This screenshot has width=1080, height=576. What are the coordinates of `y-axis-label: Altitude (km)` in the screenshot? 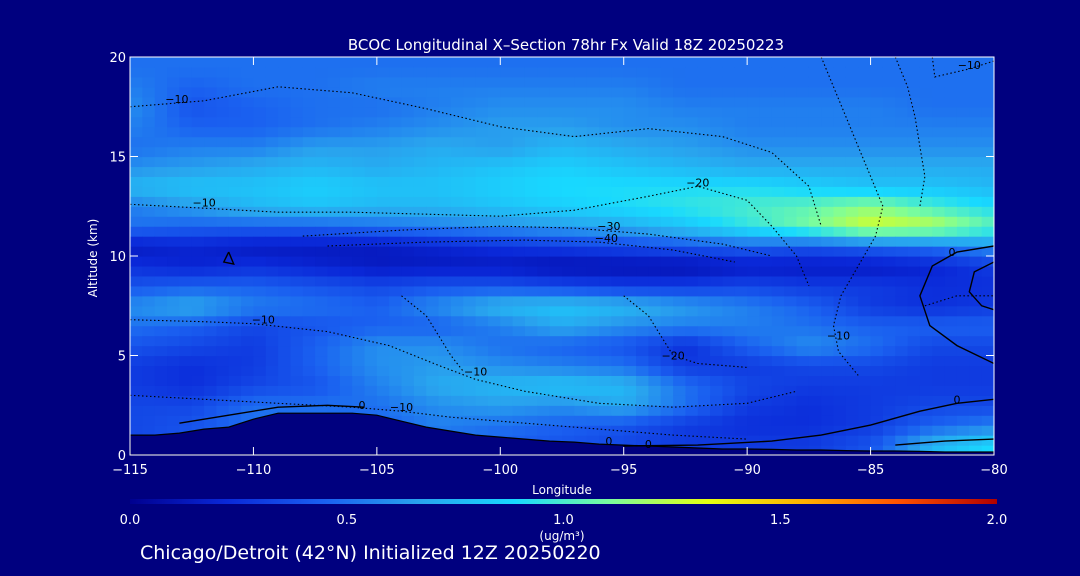 It's located at (93, 258).